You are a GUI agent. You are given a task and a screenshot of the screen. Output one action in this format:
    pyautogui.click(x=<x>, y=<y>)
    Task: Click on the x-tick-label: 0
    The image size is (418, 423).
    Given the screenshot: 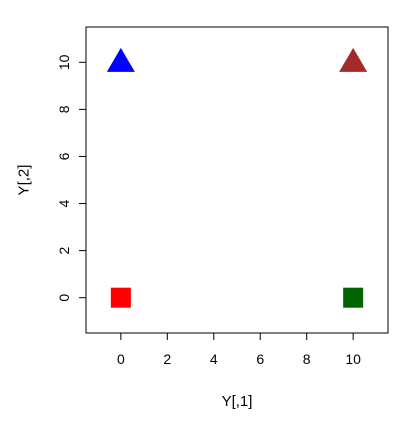 What is the action you would take?
    pyautogui.click(x=121, y=359)
    